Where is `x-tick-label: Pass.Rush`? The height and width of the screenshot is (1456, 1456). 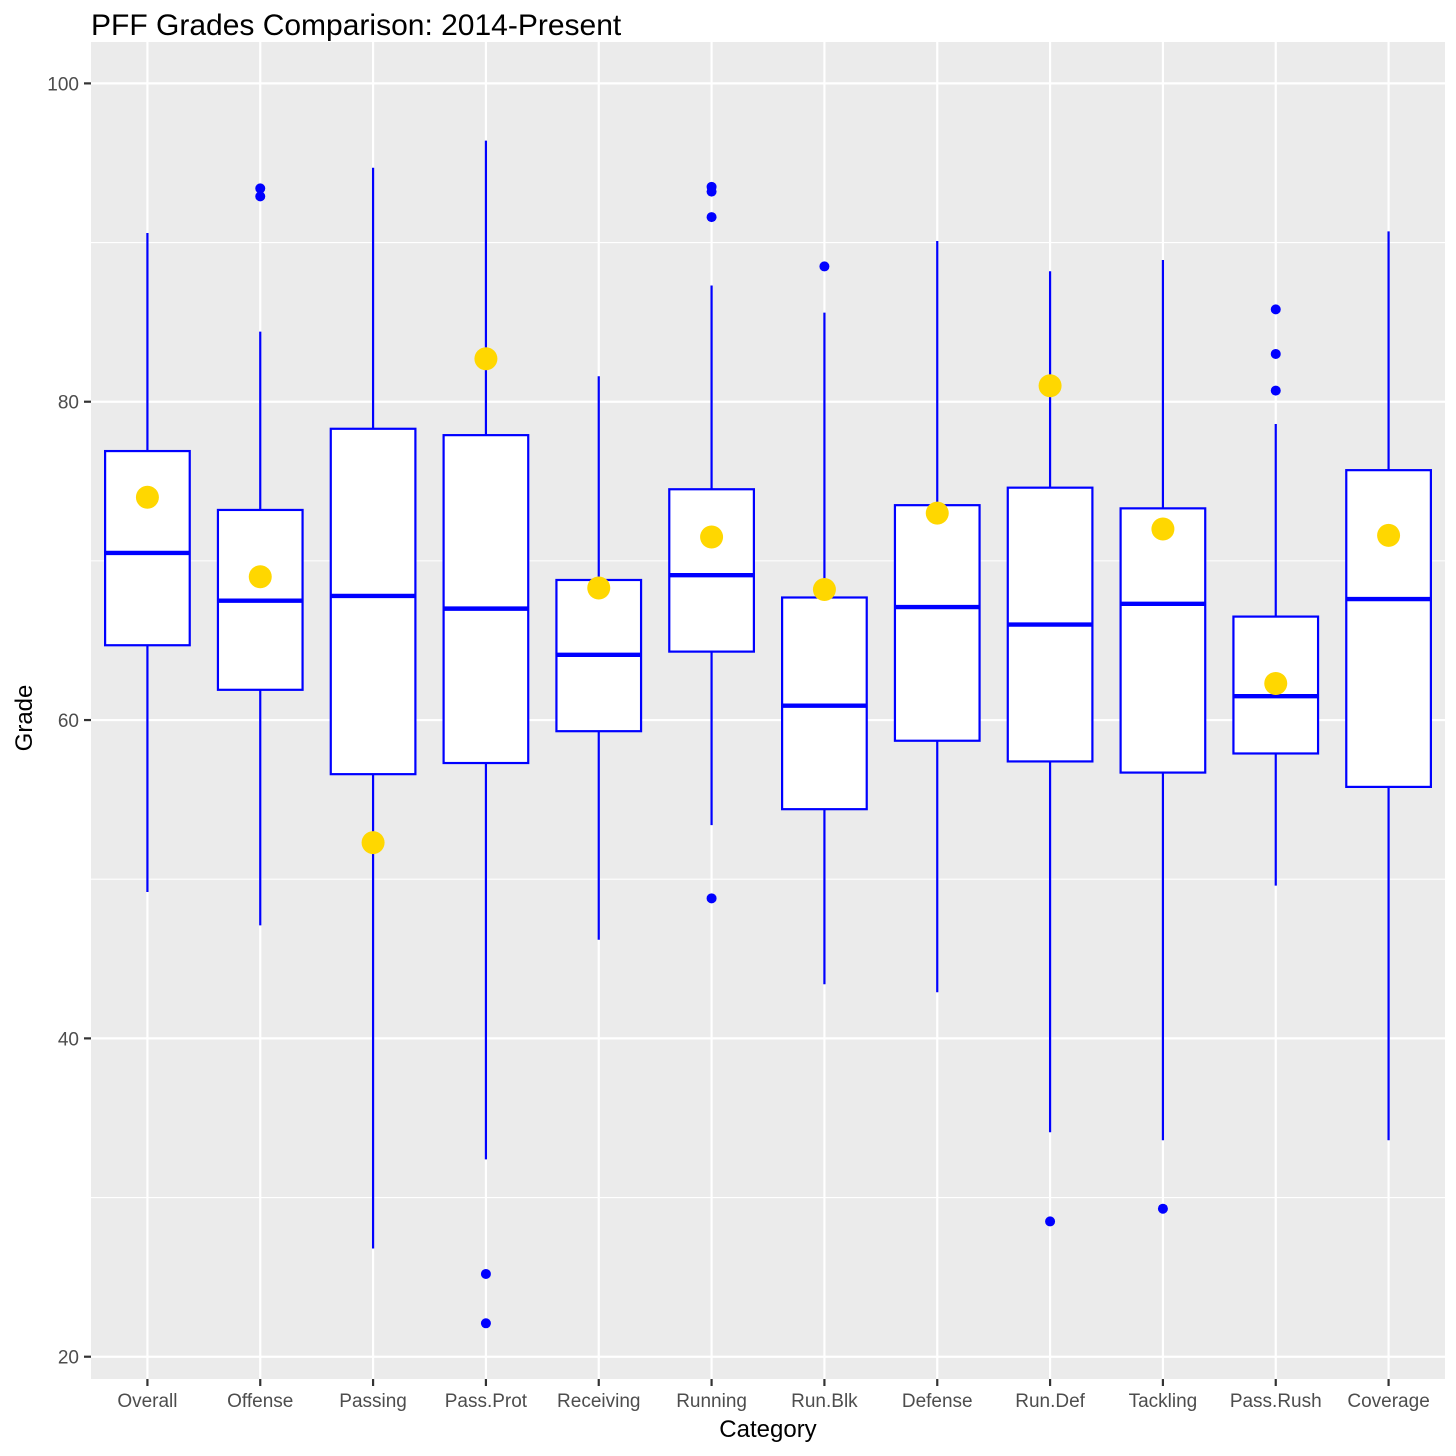
x-tick-label: Pass.Rush is located at coordinates (1276, 1401).